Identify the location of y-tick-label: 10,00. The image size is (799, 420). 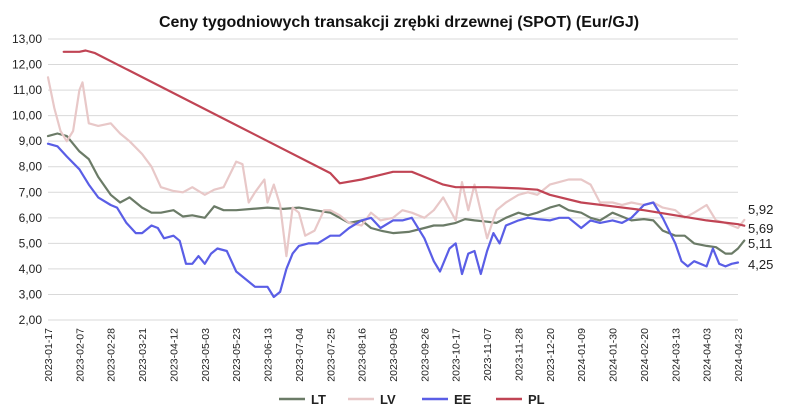
(27, 116).